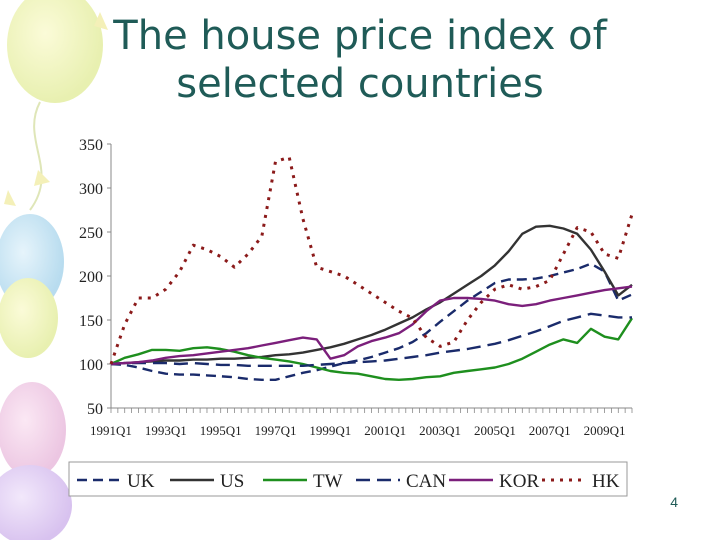  I want to click on series-line-tw, so click(372, 349).